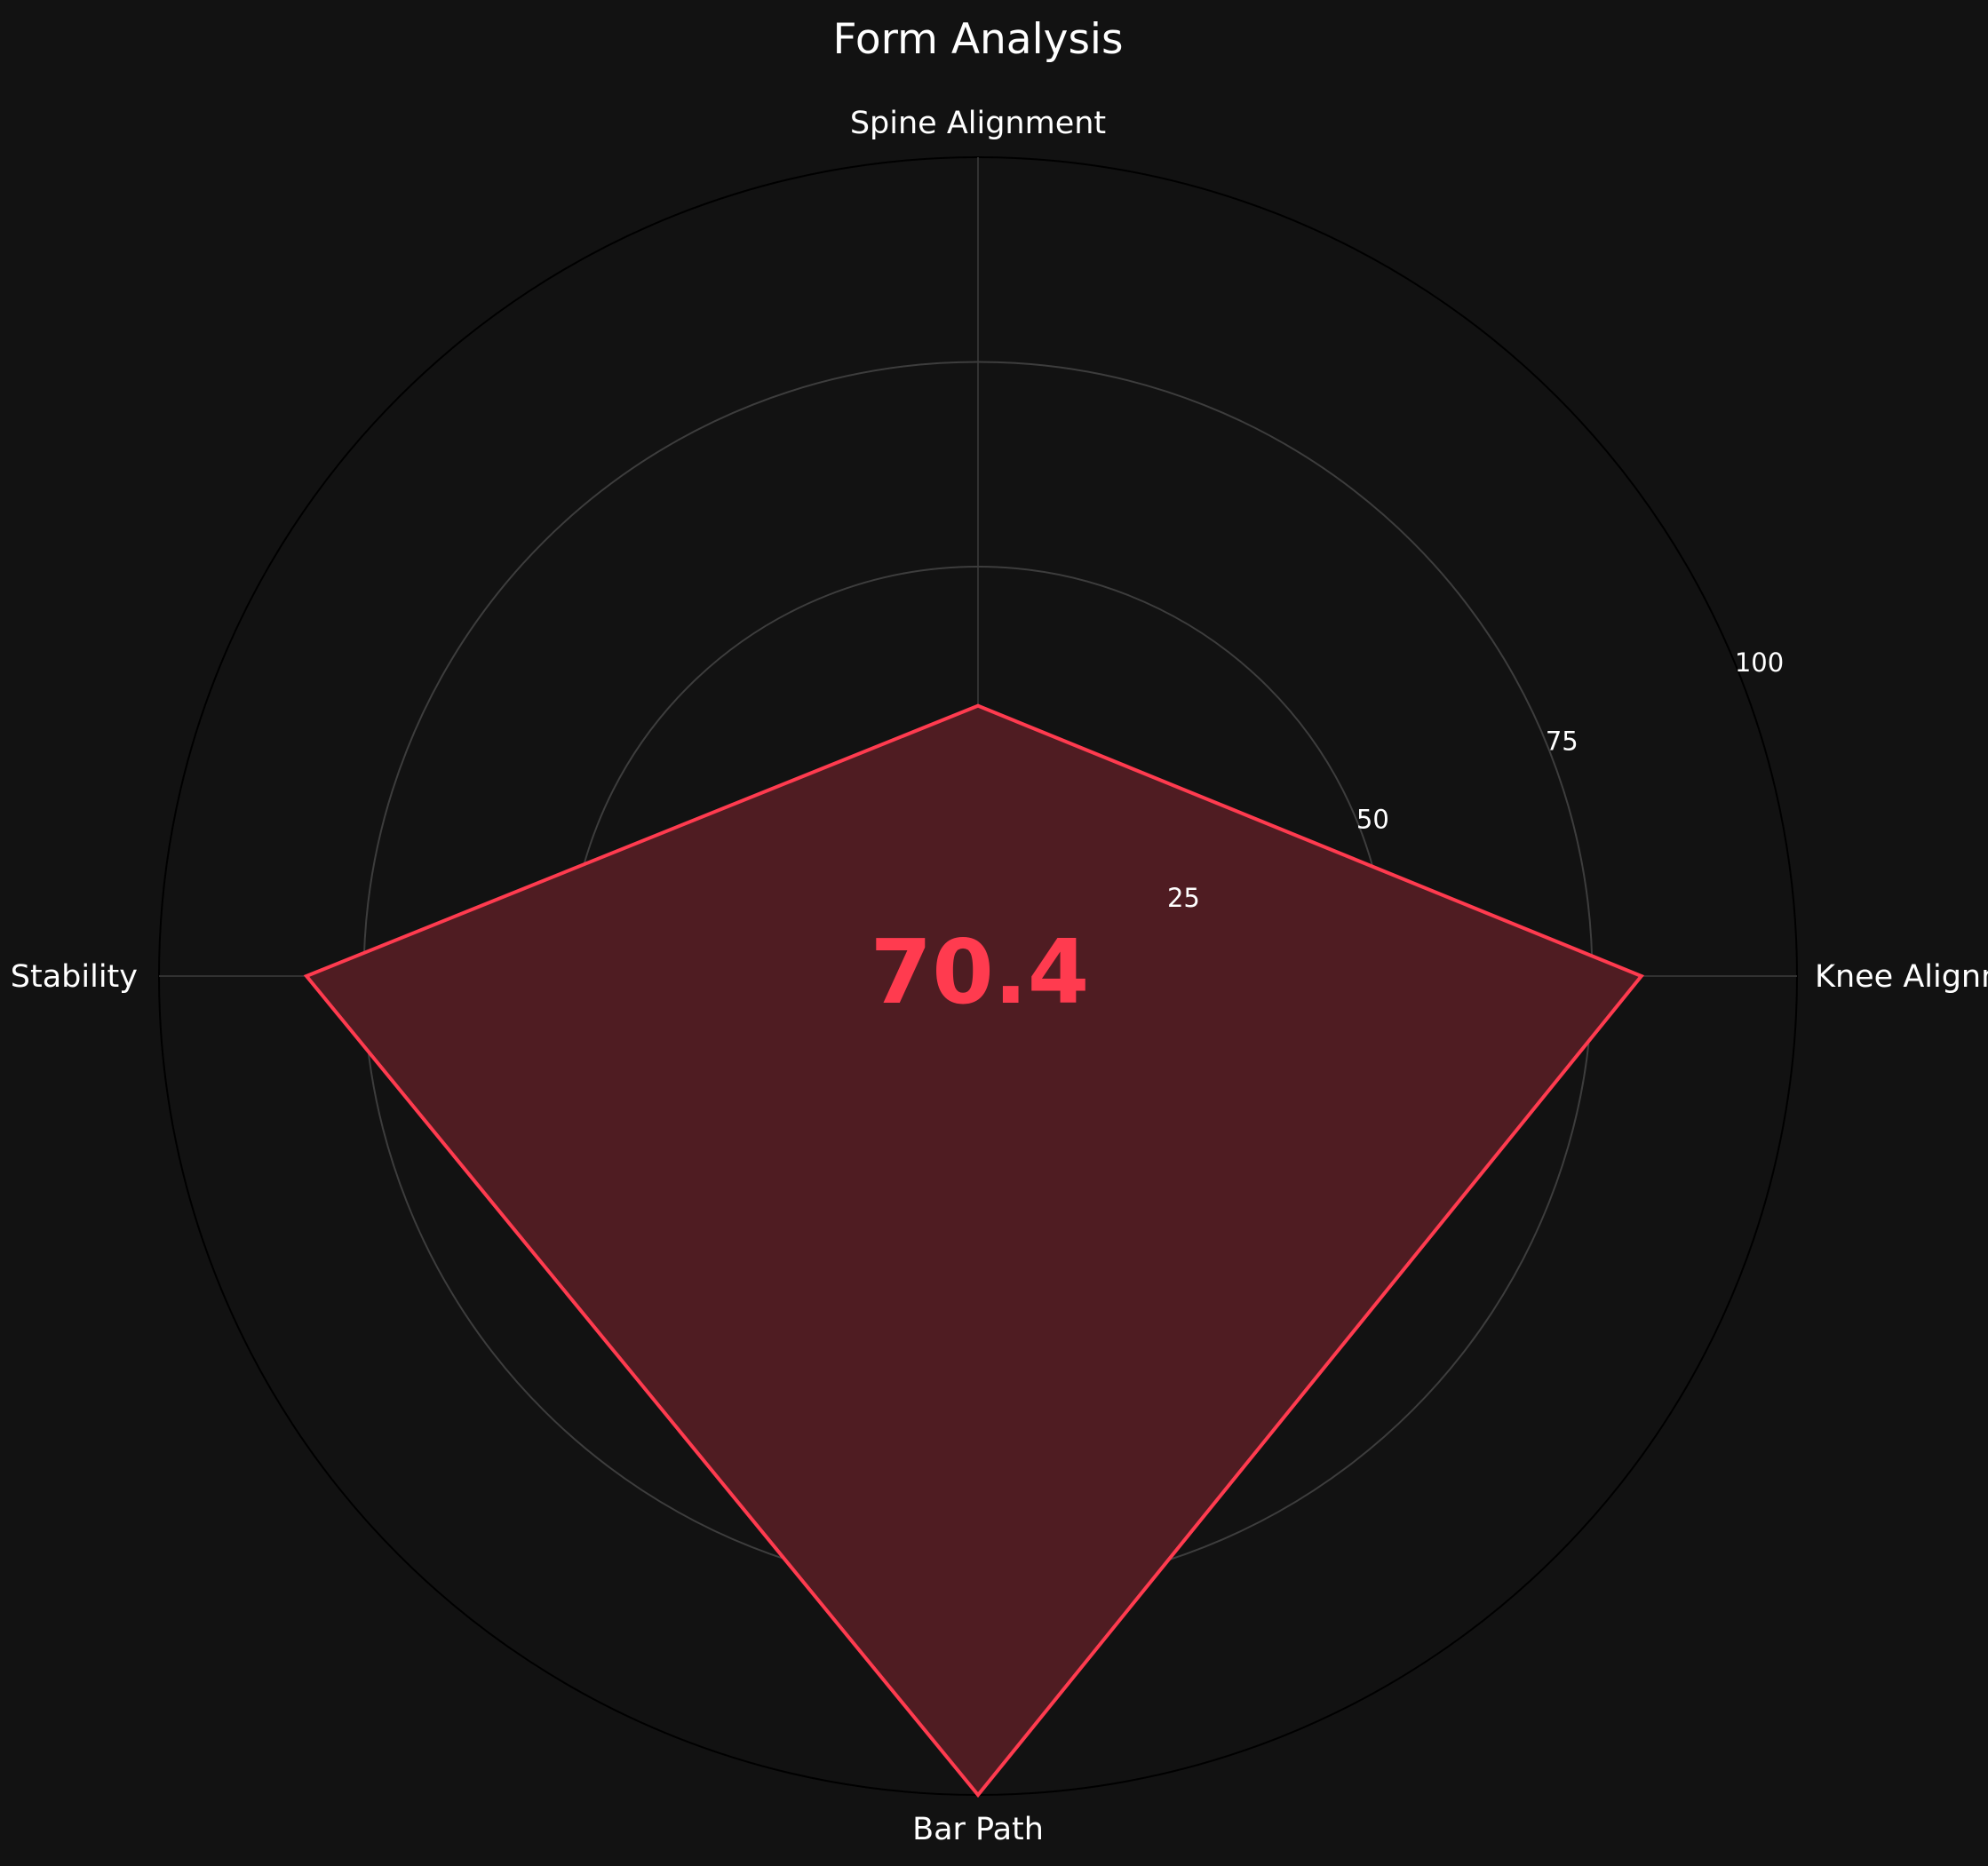 Image resolution: width=1988 pixels, height=1866 pixels. Describe the element at coordinates (978, 124) in the screenshot. I see `category-label-spine-alignment: Spine Alignment` at that location.